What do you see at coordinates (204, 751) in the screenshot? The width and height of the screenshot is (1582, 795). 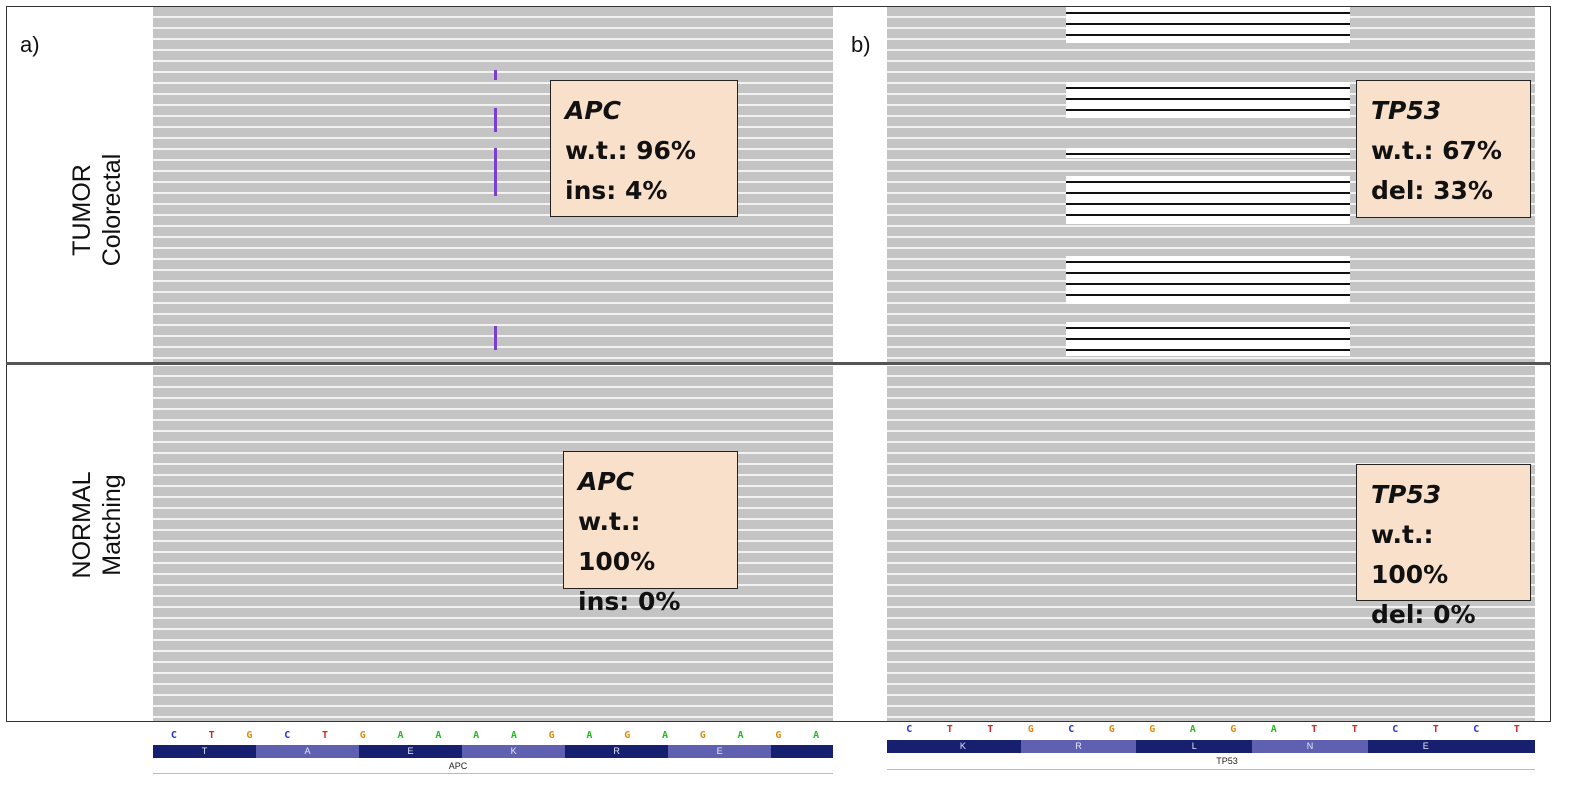 I see `amino-acid-segment: T` at bounding box center [204, 751].